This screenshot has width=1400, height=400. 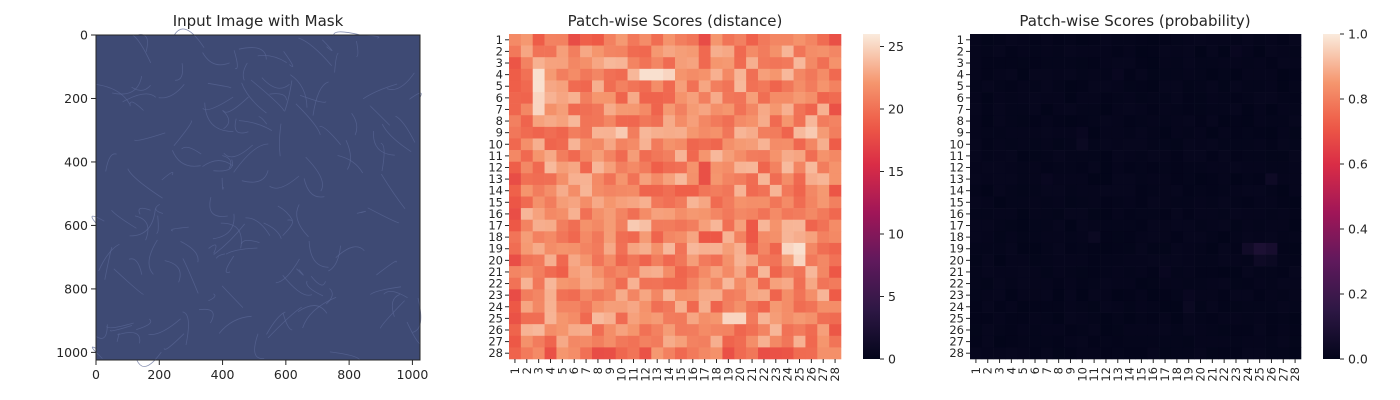 I want to click on probability-colorbar: 0.00.20.40.60.81.0, so click(x=1345, y=197).